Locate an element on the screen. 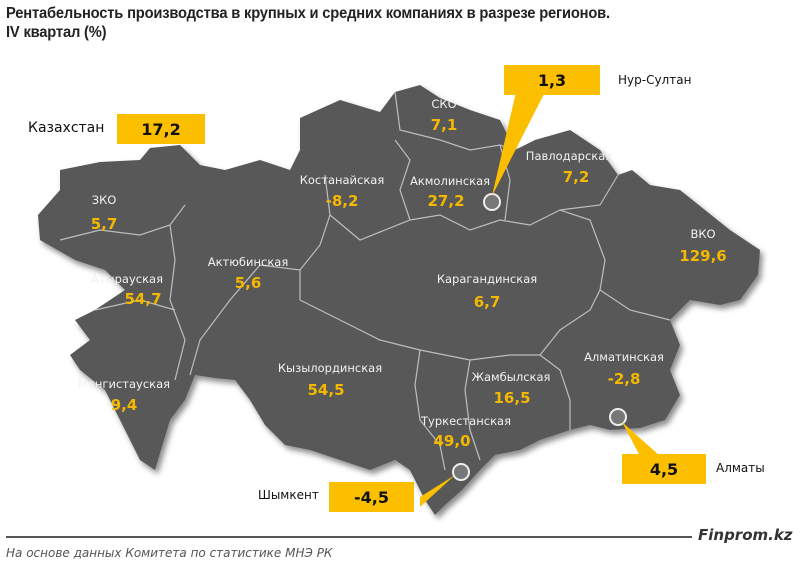  region-value: 27,2 is located at coordinates (446, 201).